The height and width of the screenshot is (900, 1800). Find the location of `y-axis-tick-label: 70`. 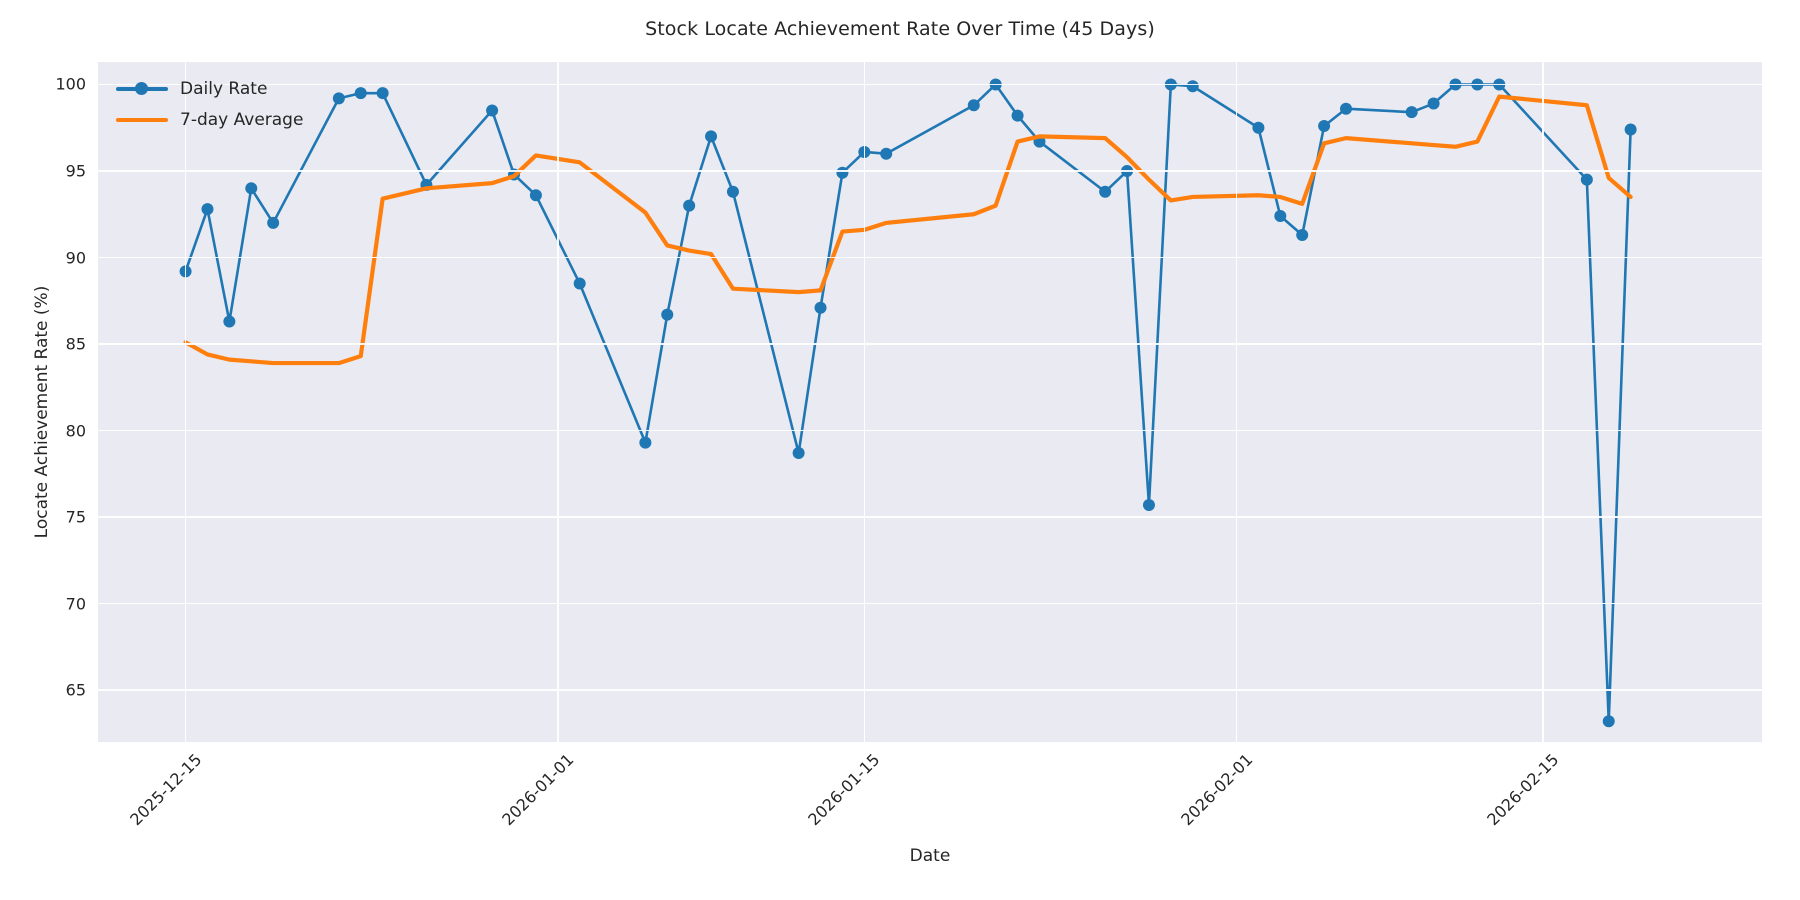

y-axis-tick-label: 70 is located at coordinates (75, 604).